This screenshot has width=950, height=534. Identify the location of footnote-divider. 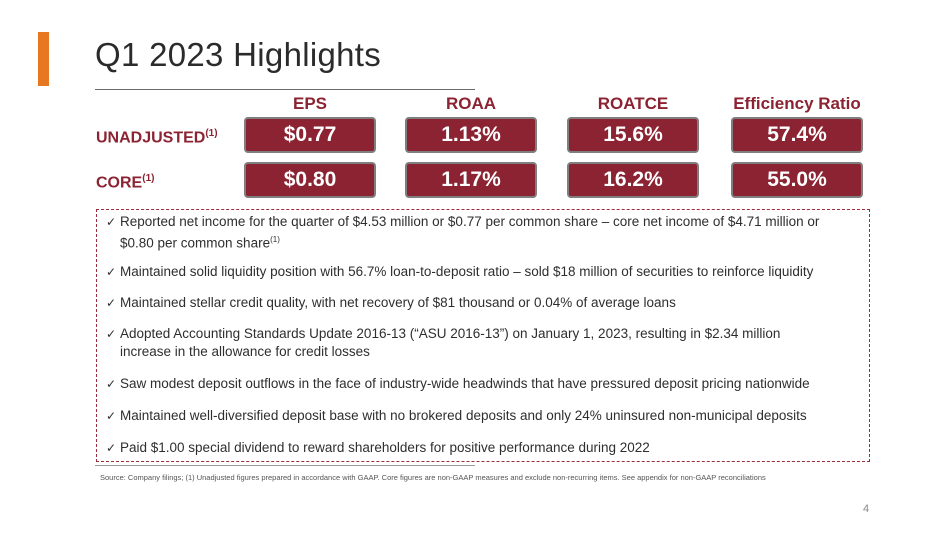
(285, 465).